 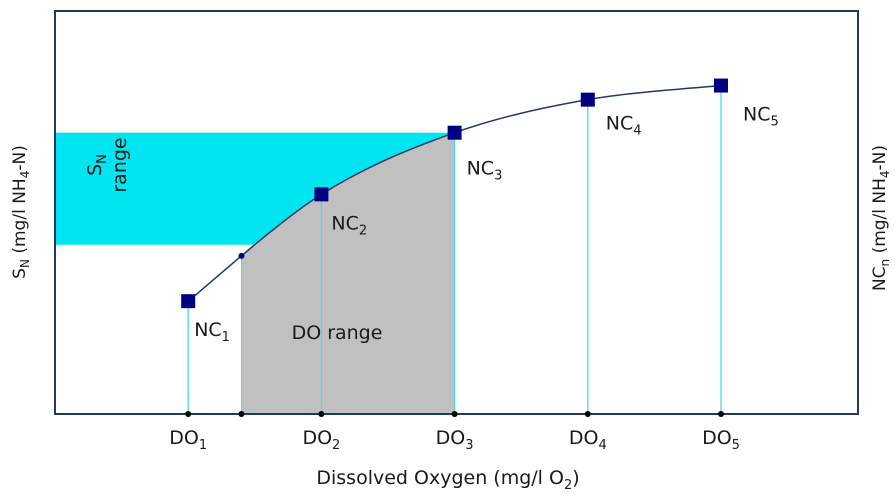 I want to click on nc-label-1: NC1, so click(x=212, y=332).